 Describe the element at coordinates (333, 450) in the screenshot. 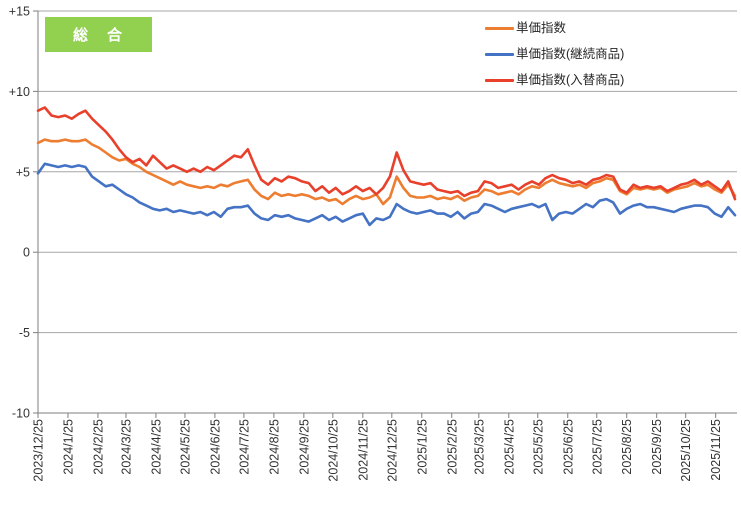

I see `x-tick-label: 2024/10/25` at that location.